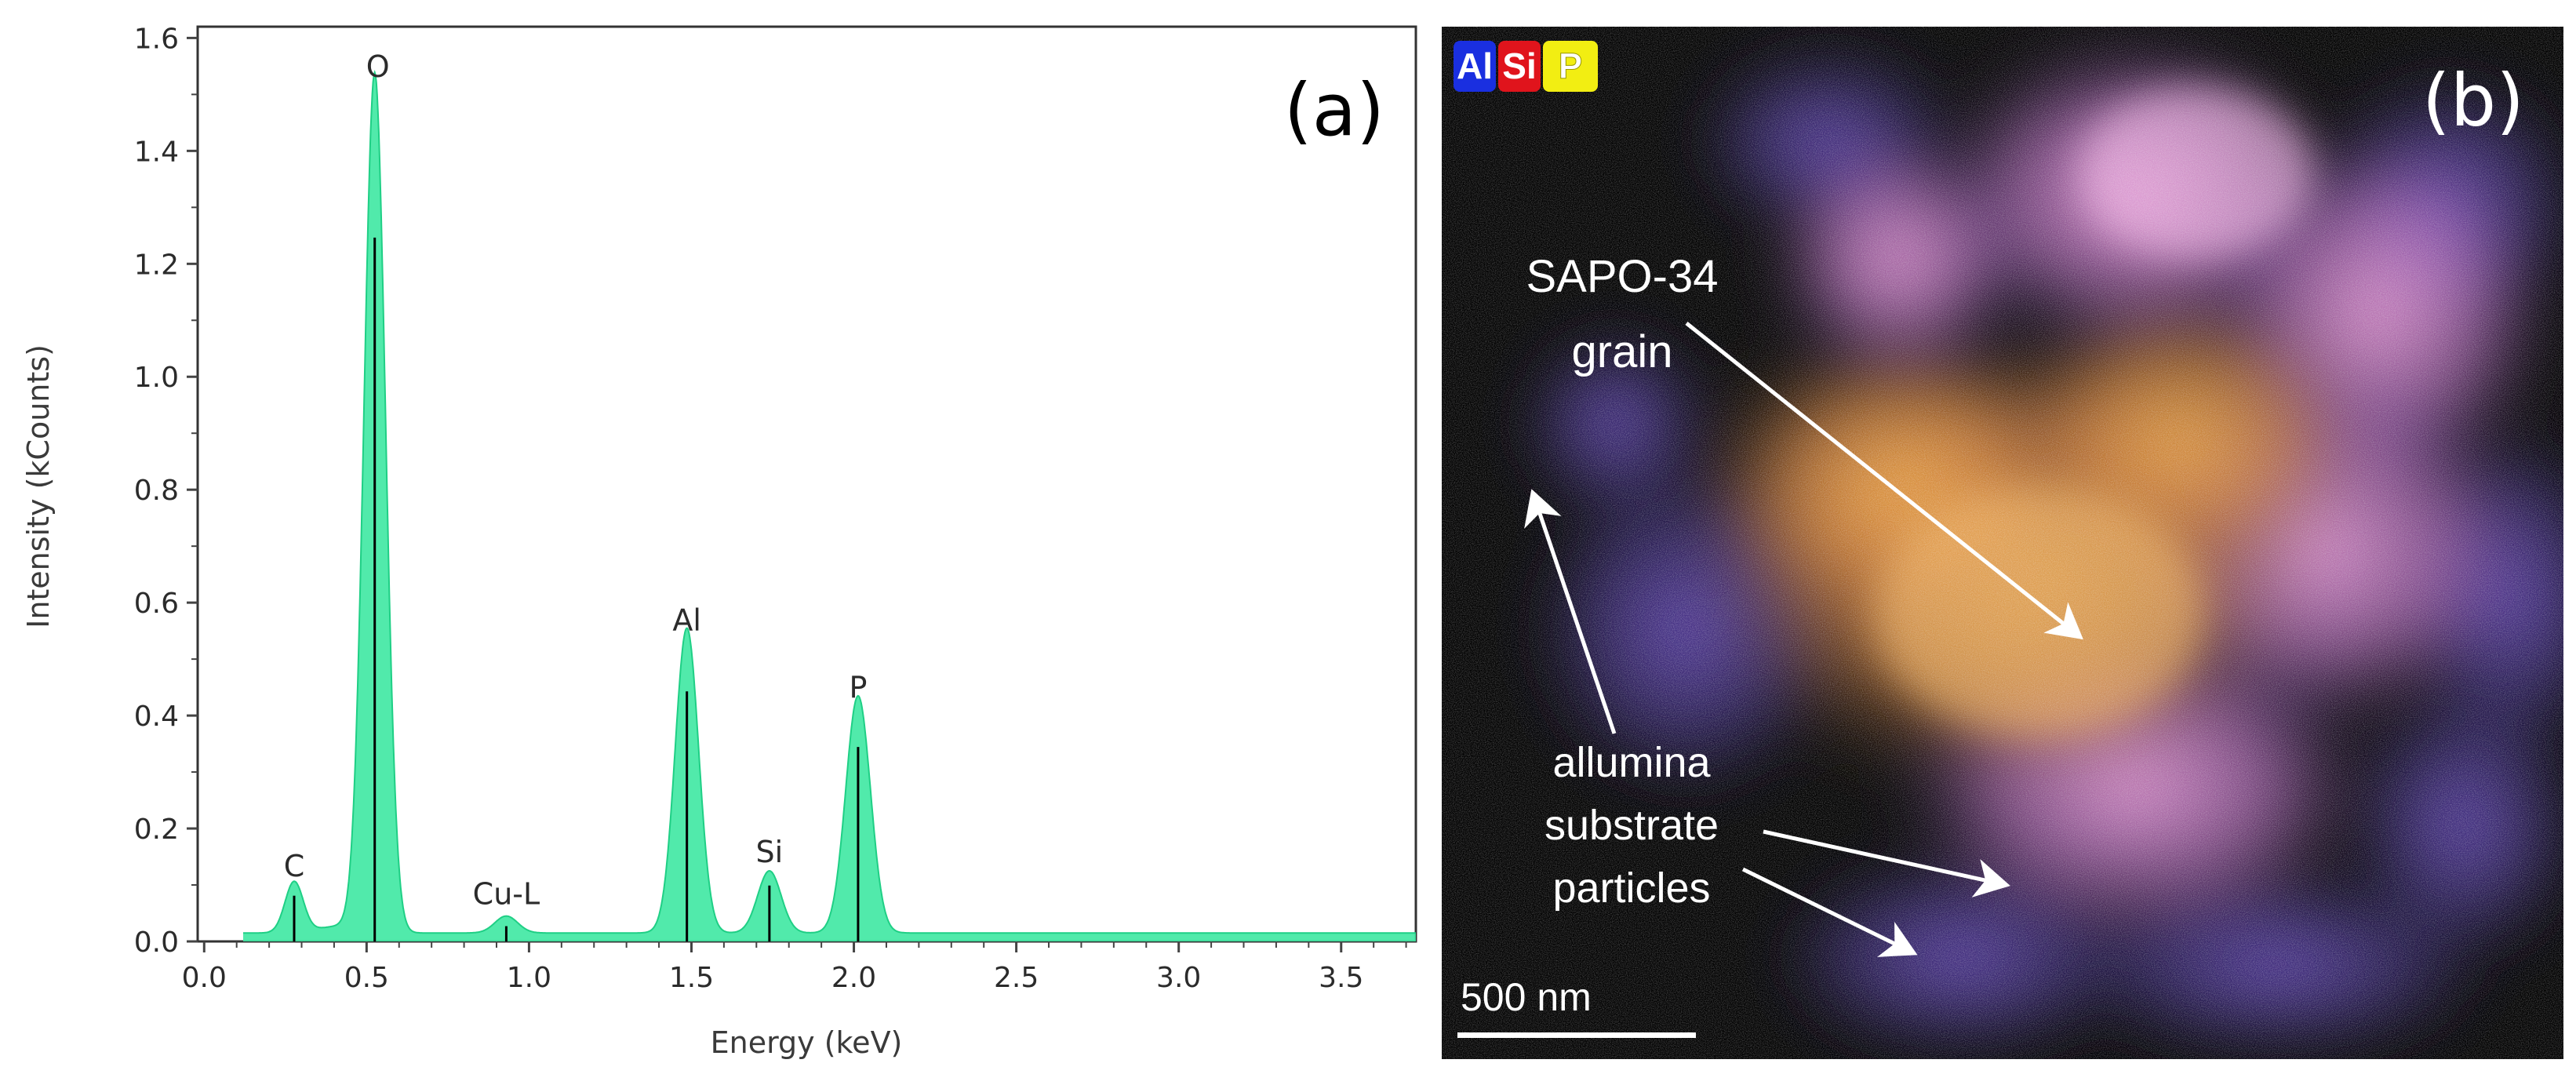 This screenshot has height=1085, width=2576. I want to click on y-axis-title: Intensity (kCounts), so click(38, 486).